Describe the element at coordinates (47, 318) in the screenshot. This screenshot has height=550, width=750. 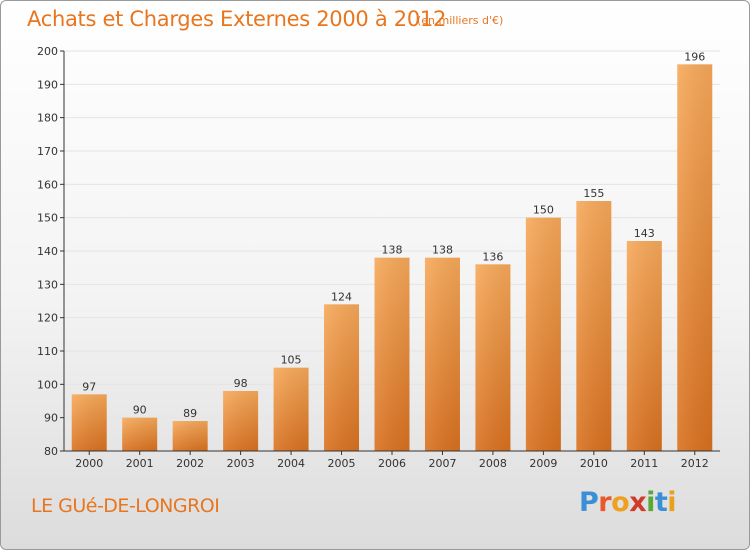
I see `y-tick-label: 120` at that location.